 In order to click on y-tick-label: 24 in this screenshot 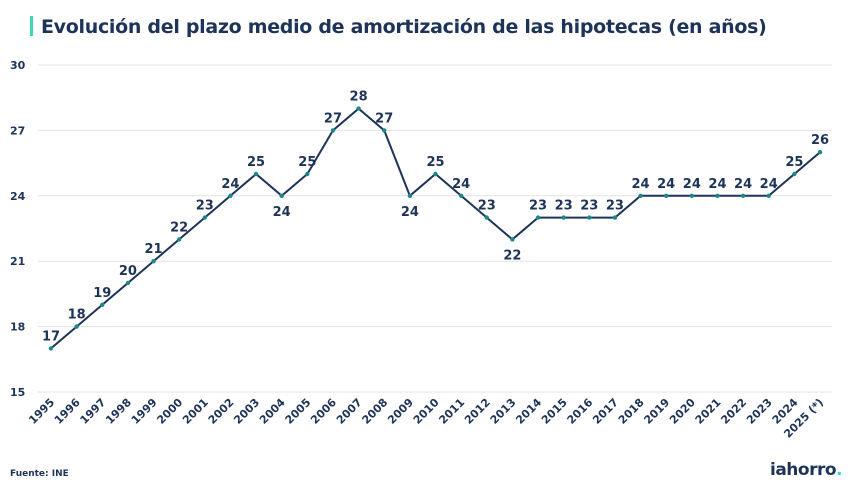, I will do `click(18, 196)`.